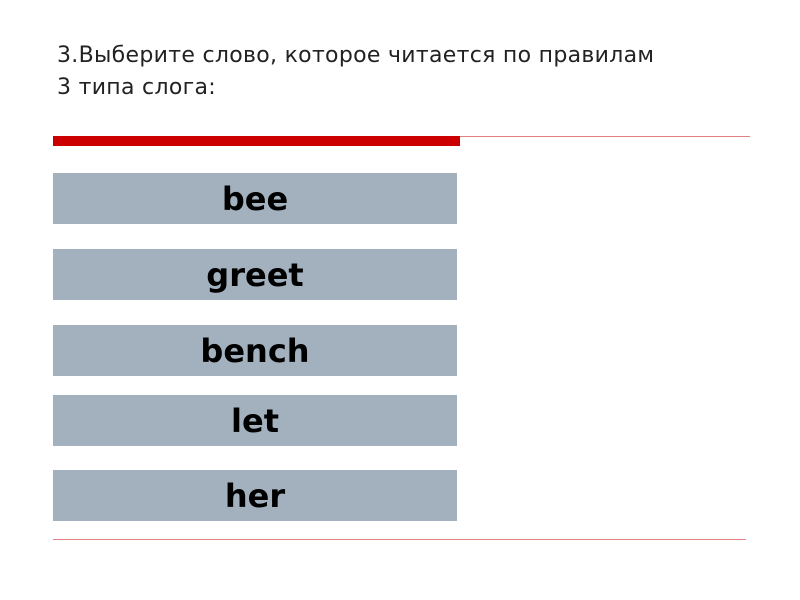 The image size is (800, 600). What do you see at coordinates (399, 539) in the screenshot?
I see `divider-bottom` at bounding box center [399, 539].